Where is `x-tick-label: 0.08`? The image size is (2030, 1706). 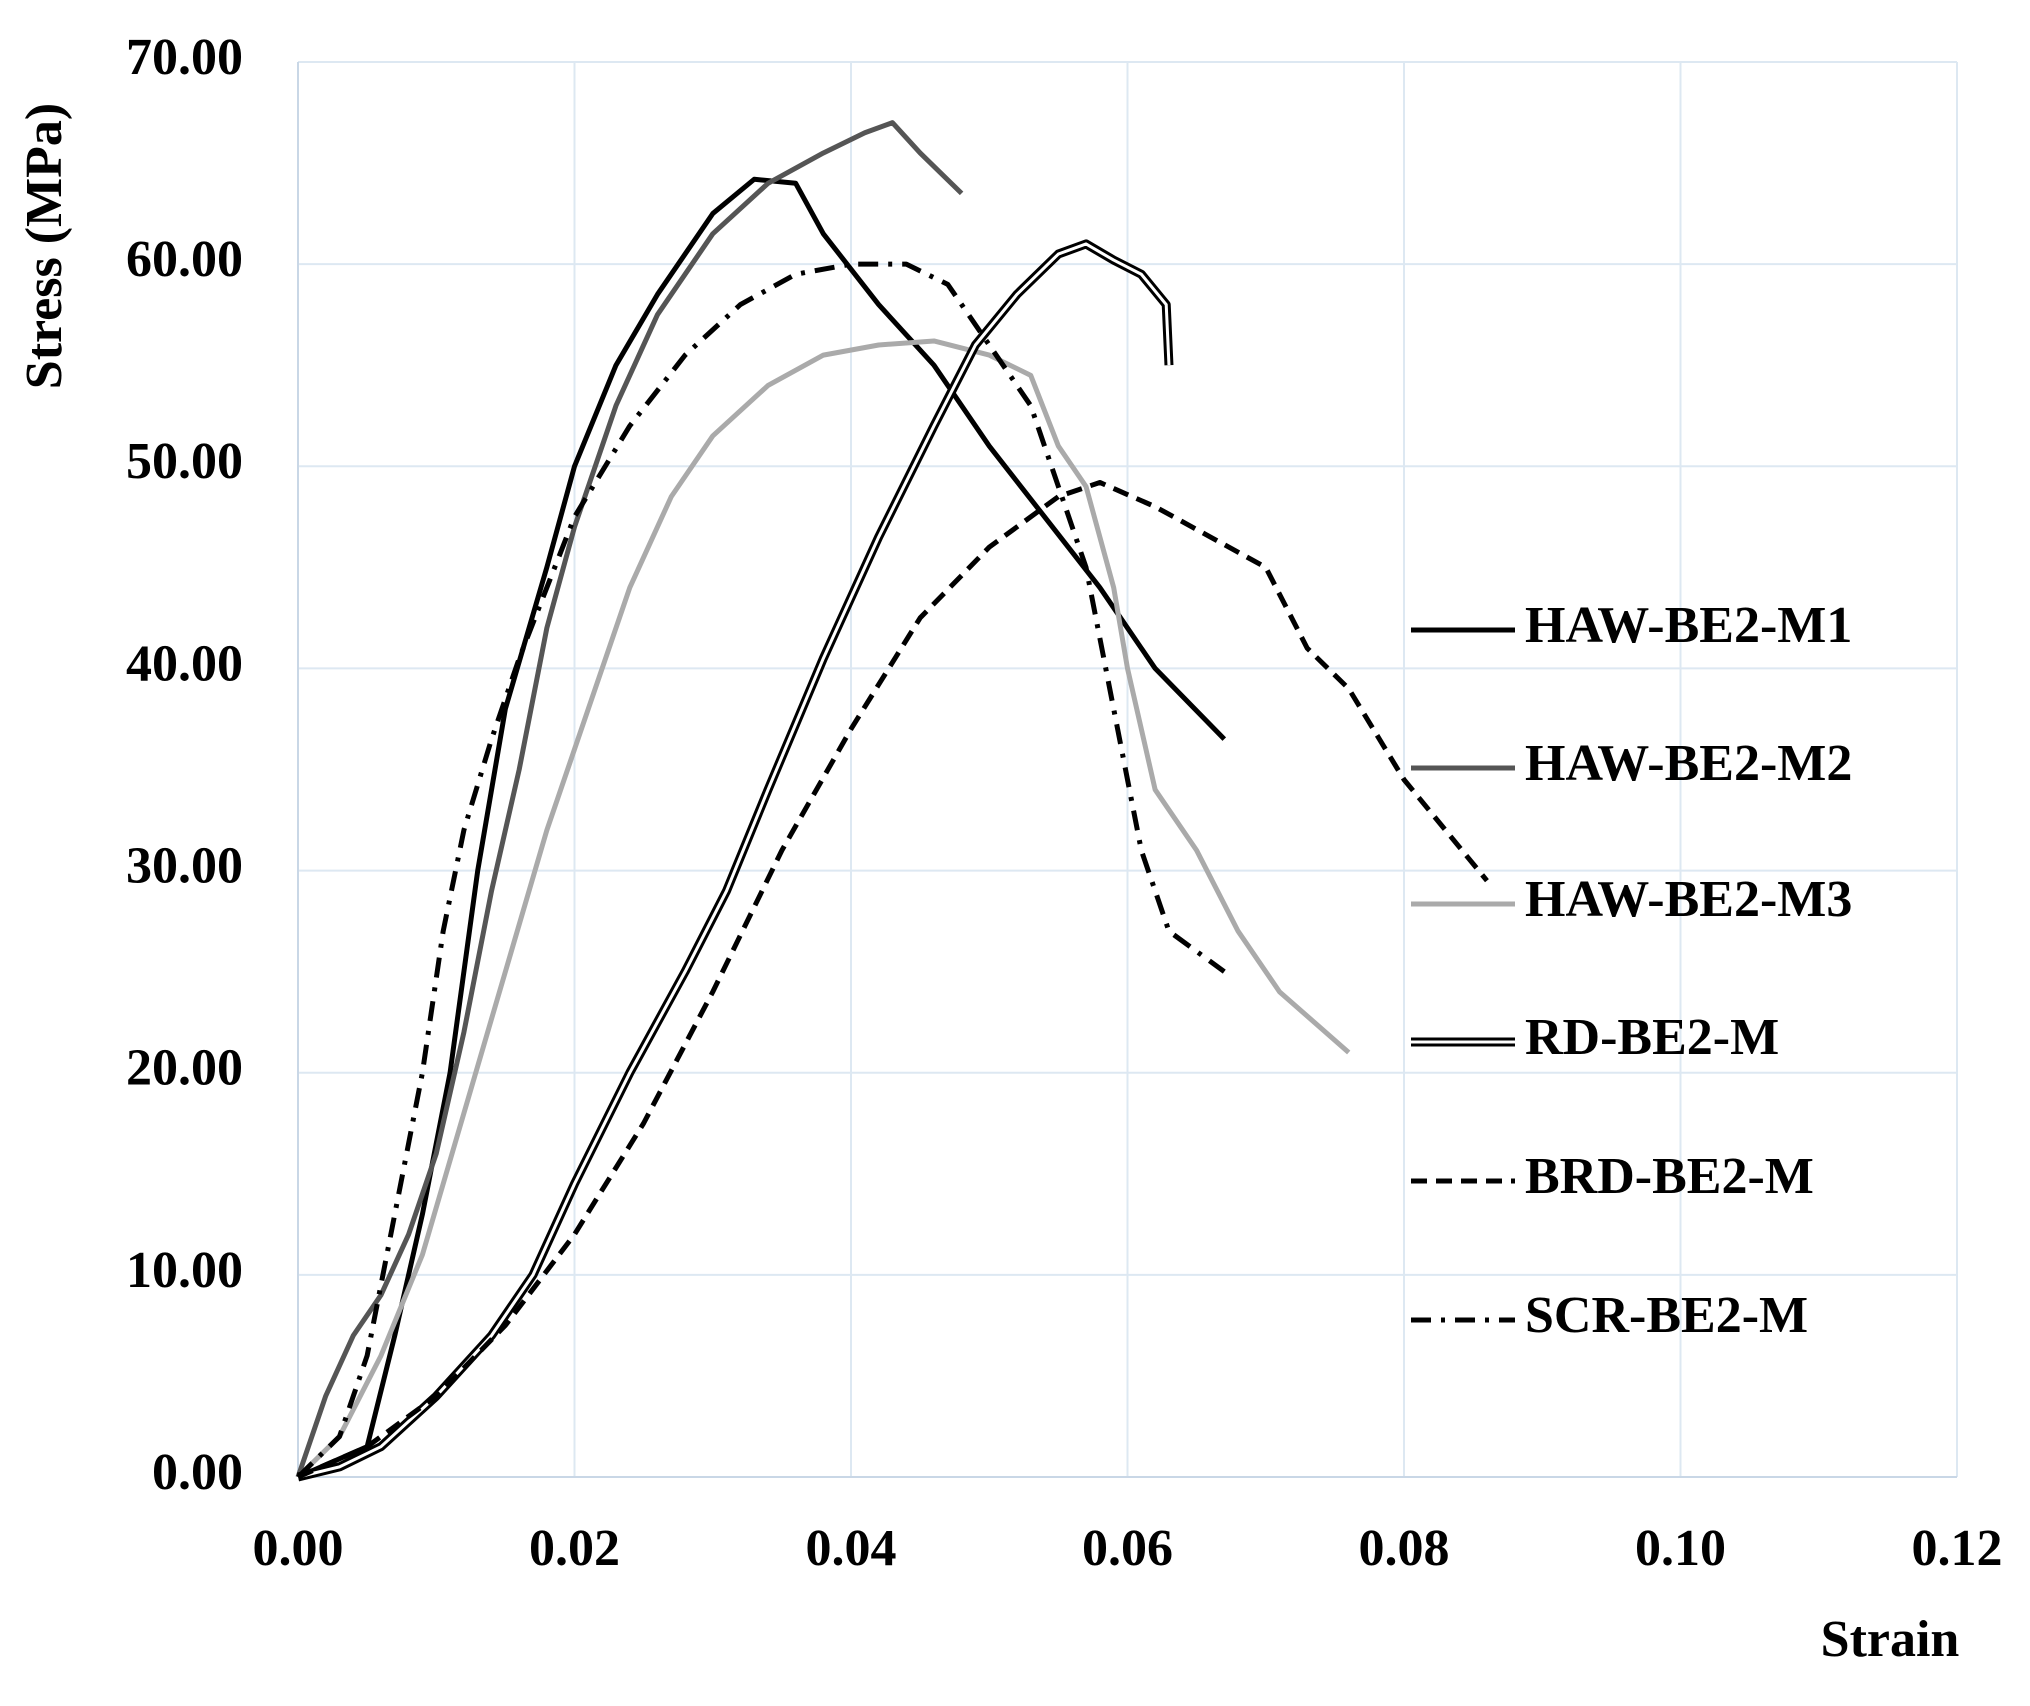
x-tick-label: 0.08 is located at coordinates (1404, 1548).